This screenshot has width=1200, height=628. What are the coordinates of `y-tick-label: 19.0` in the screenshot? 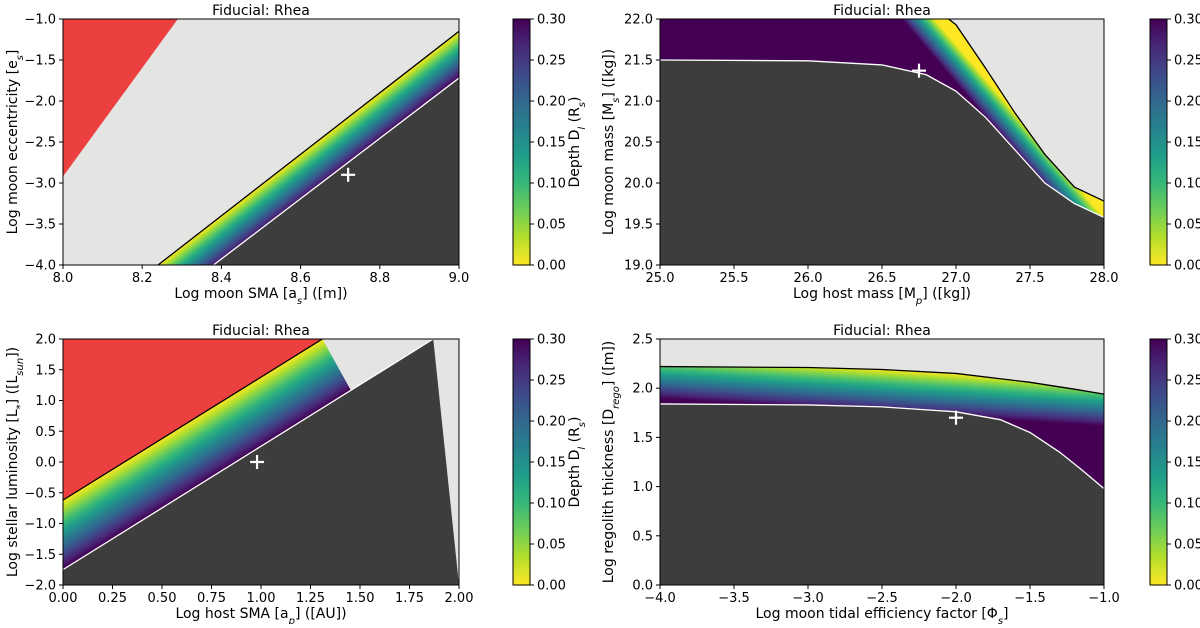 It's located at (638, 266).